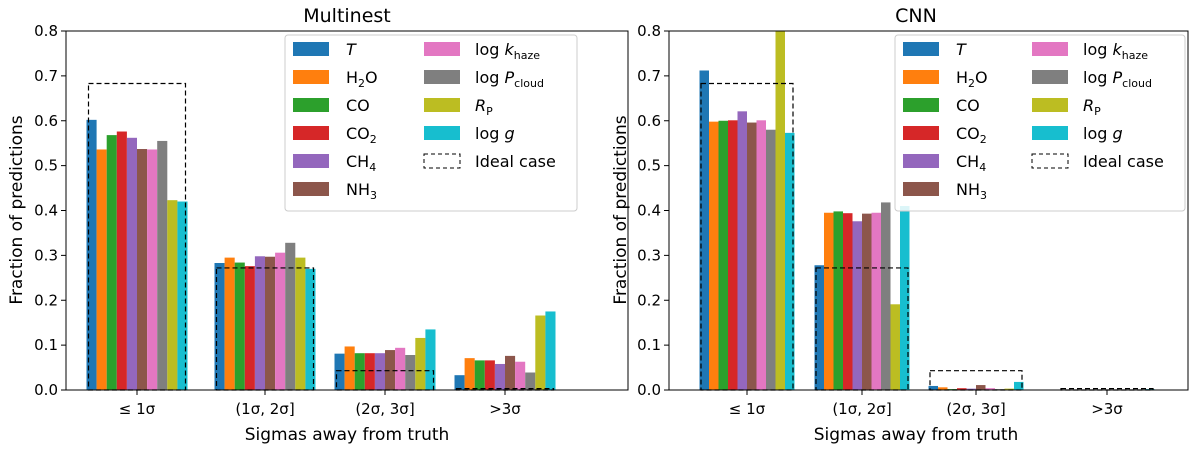 This screenshot has width=1200, height=449. Describe the element at coordinates (975, 409) in the screenshot. I see `x-tick-label: (2σ, 3σ]` at that location.